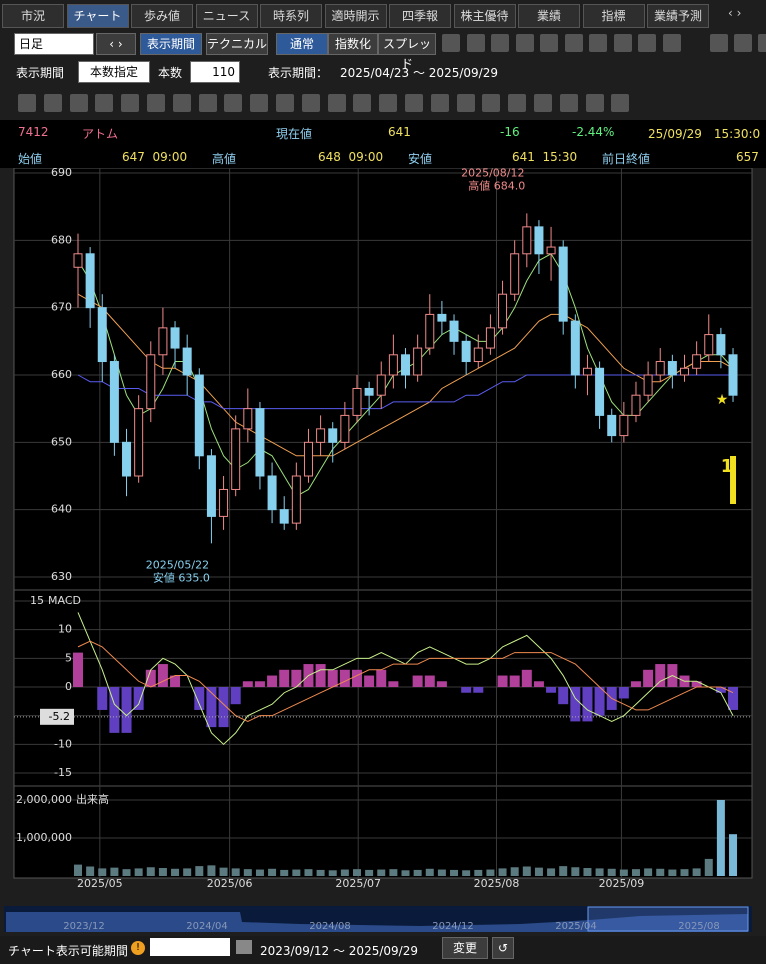 This screenshot has height=964, width=766. What do you see at coordinates (678, 16) in the screenshot?
I see `tab: 業績予測` at bounding box center [678, 16].